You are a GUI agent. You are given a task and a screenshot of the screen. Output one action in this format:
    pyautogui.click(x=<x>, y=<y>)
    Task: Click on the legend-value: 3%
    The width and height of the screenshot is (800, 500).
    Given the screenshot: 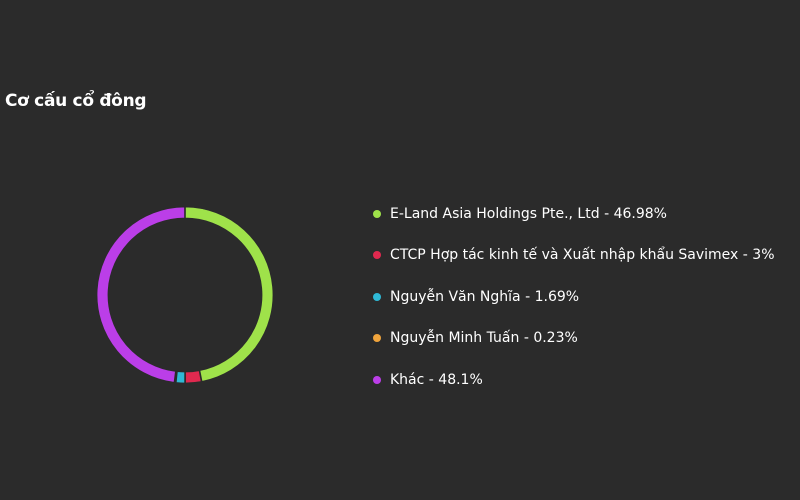 What is the action you would take?
    pyautogui.click(x=763, y=255)
    